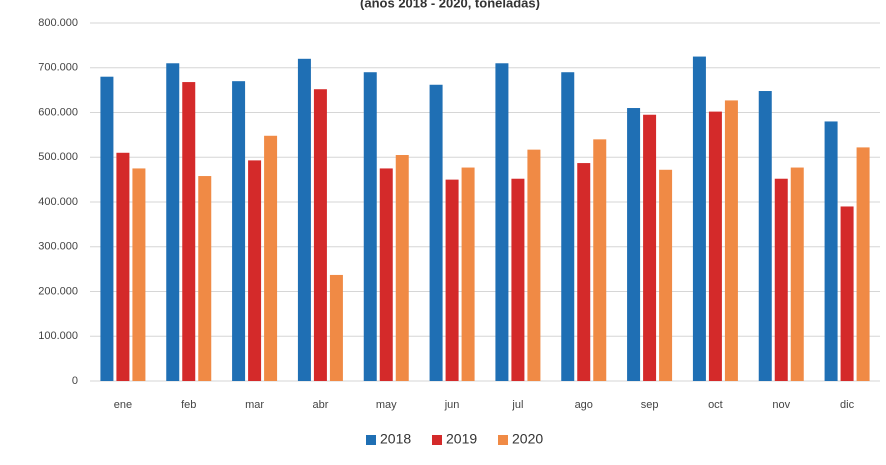  Describe the element at coordinates (58, 157) in the screenshot. I see `y-tick-label: 500.000` at that location.